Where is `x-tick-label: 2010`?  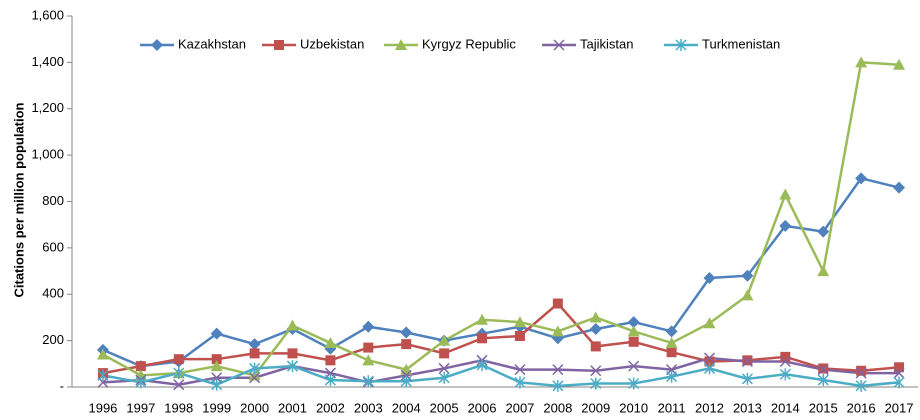
x-tick-label: 2010 is located at coordinates (633, 407).